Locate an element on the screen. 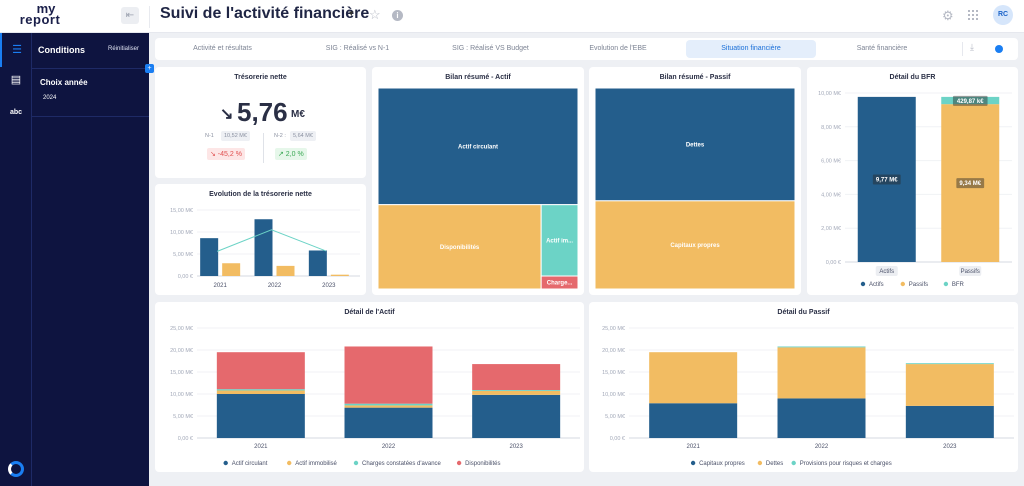 This screenshot has width=1024, height=486. card-title: Détail de l'Actif is located at coordinates (369, 312).